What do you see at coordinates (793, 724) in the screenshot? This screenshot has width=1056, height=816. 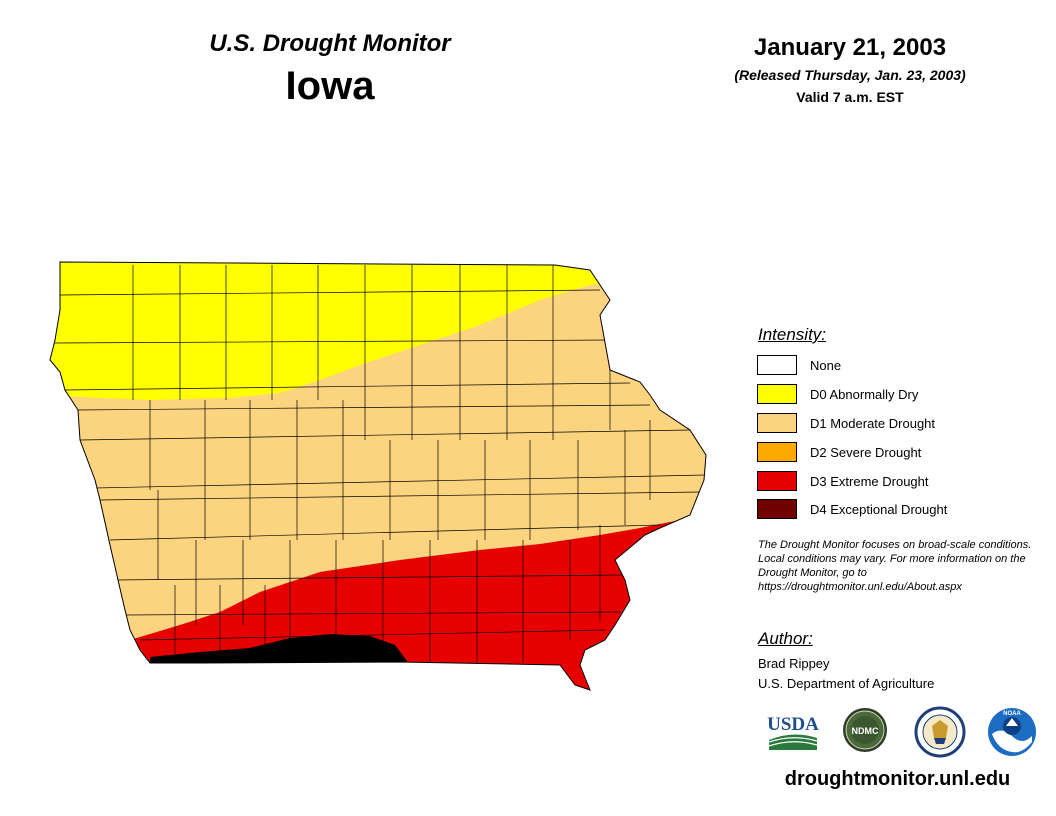 I see `usda-logo-text: USDA` at bounding box center [793, 724].